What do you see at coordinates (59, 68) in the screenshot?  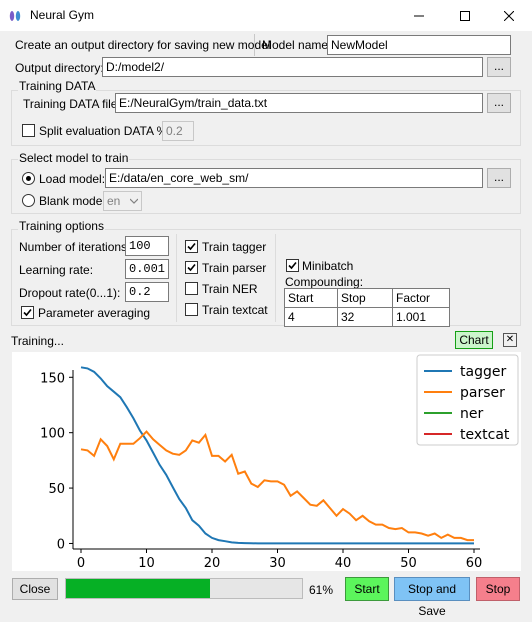 I see `output-dir-label: Output directory:` at bounding box center [59, 68].